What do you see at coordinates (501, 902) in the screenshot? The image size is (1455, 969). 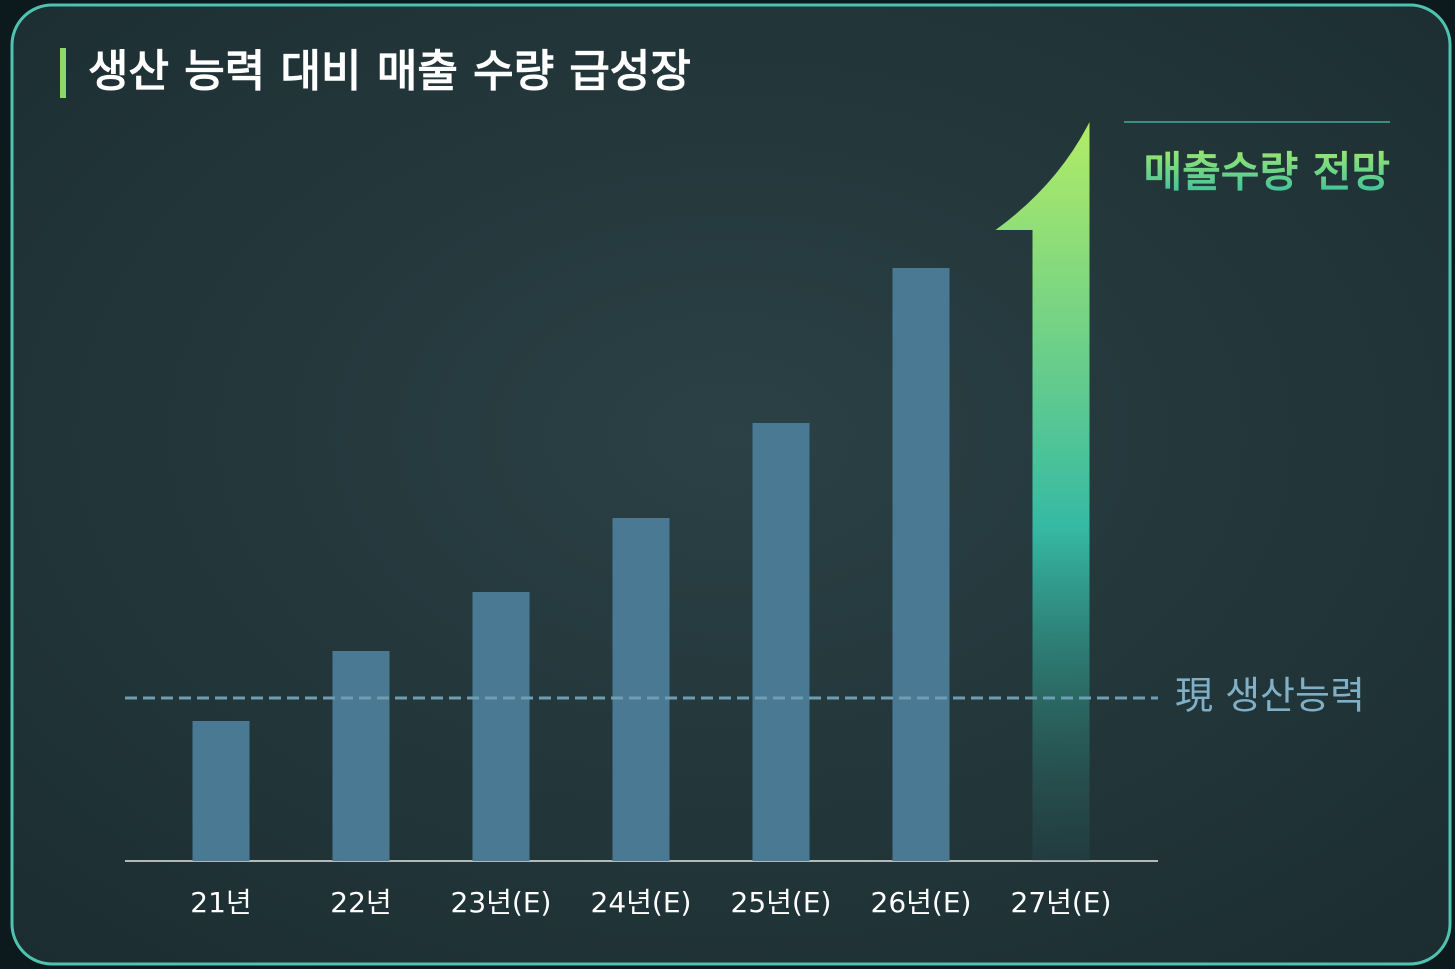 I see `x-tick-label: 23년(E)` at bounding box center [501, 902].